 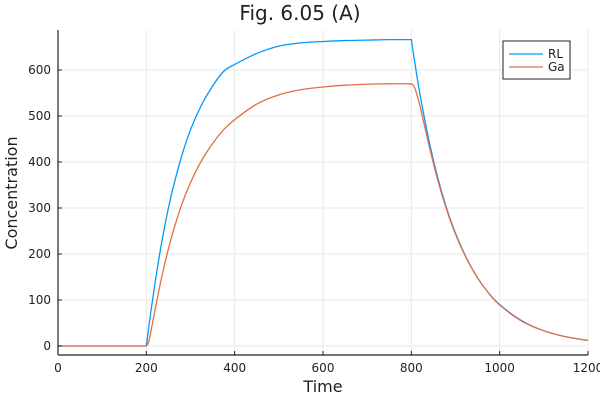 What do you see at coordinates (499, 368) in the screenshot?
I see `x-tick-label: 1000` at bounding box center [499, 368].